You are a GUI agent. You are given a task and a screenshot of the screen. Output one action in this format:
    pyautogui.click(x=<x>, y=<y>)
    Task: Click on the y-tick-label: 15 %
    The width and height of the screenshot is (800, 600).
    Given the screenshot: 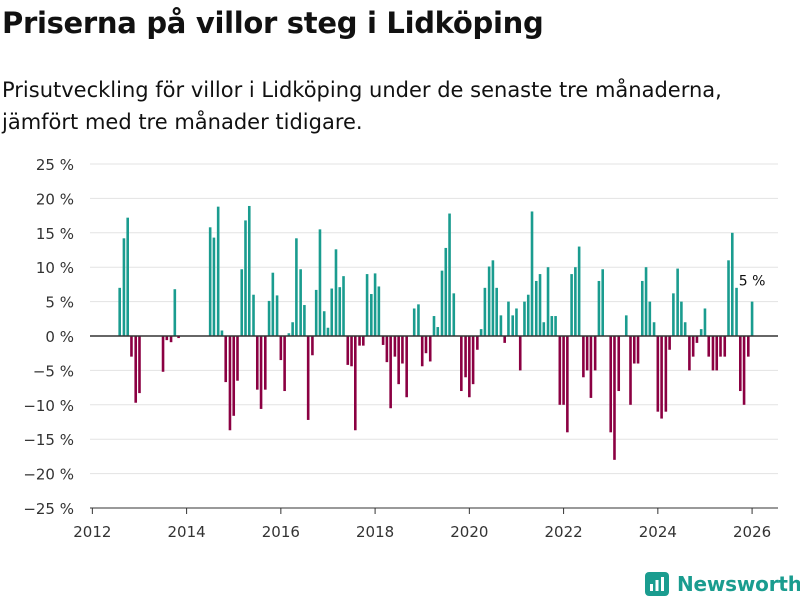 What is the action you would take?
    pyautogui.click(x=55, y=234)
    